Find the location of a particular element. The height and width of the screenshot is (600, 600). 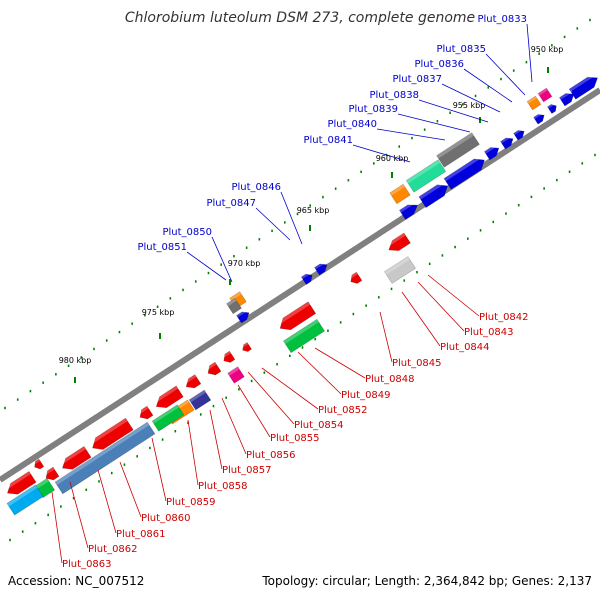

gene-label-forward: Plut_0840 is located at coordinates (352, 124).